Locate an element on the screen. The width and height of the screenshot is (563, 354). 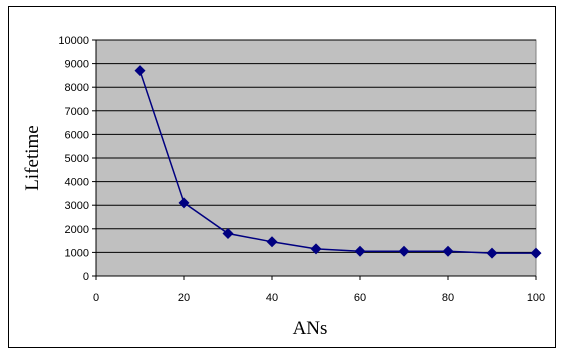
y-tick-label: 6000 is located at coordinates (77, 135).